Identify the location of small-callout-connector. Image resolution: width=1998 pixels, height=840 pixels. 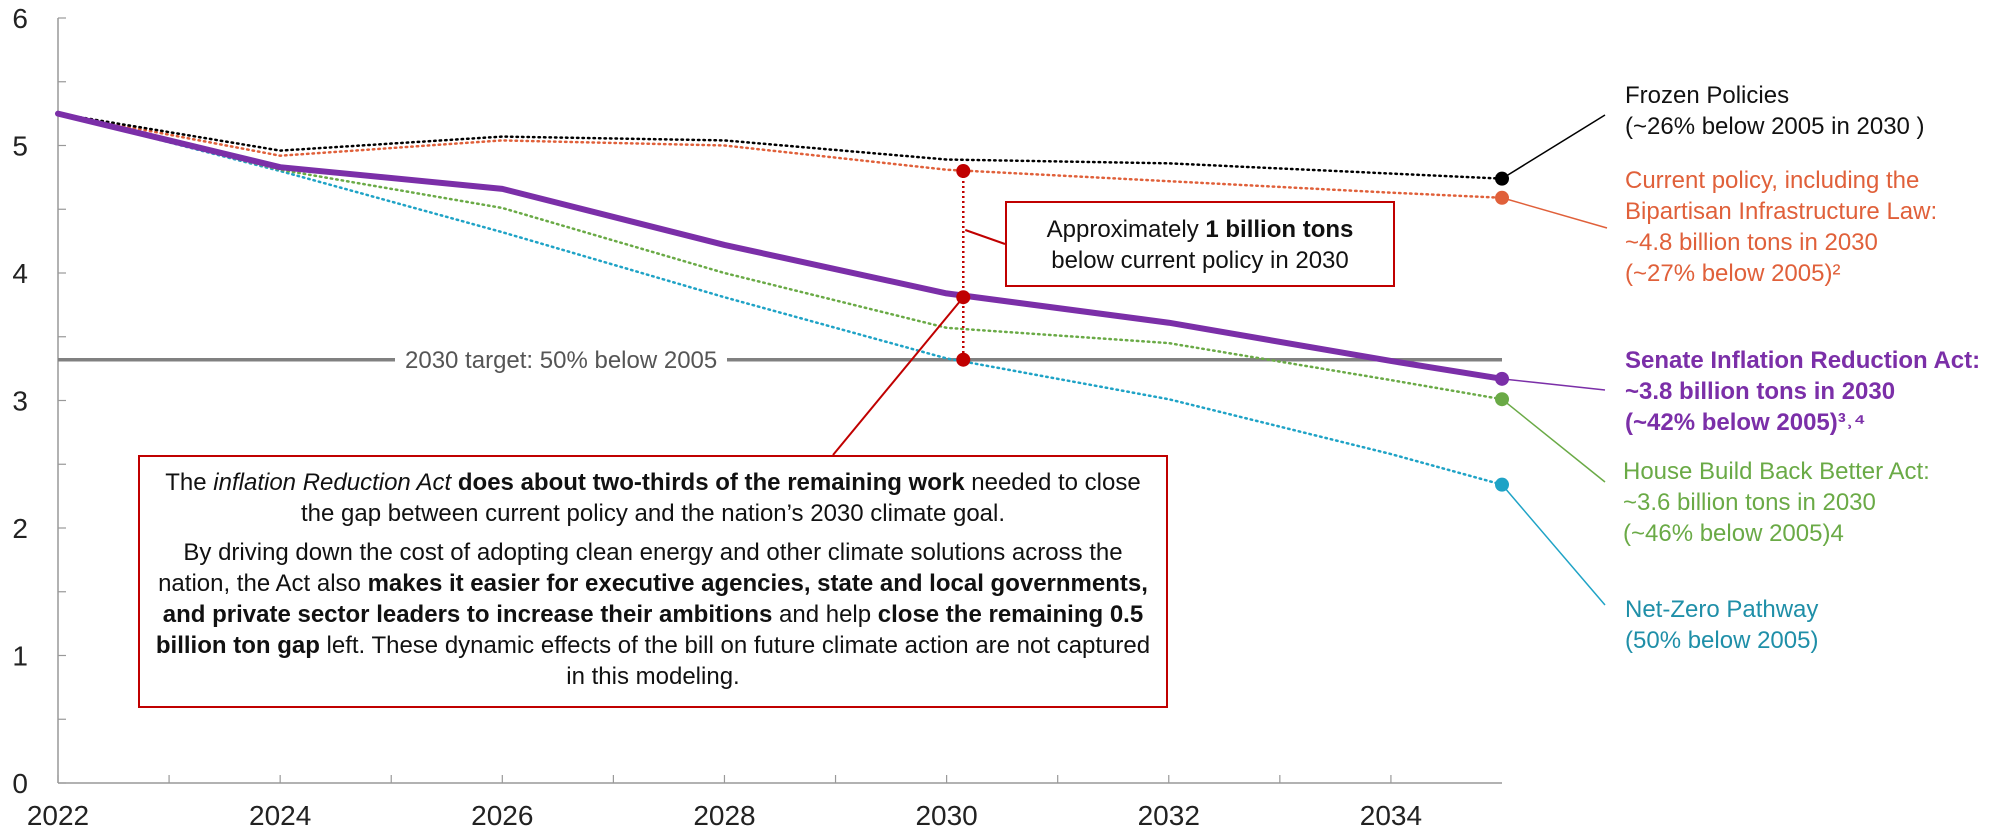
(985, 237).